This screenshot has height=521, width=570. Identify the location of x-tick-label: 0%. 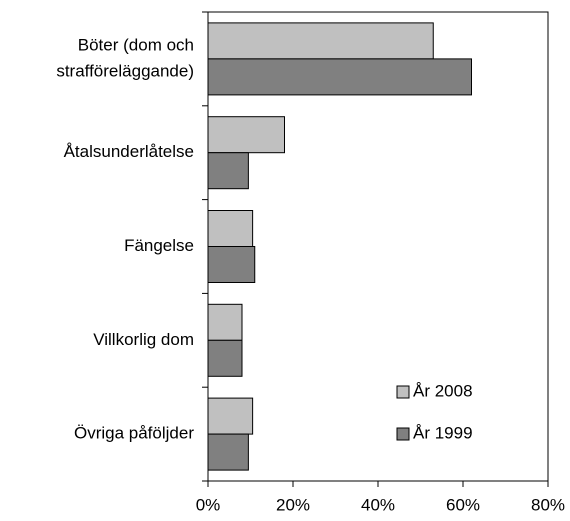
(208, 504).